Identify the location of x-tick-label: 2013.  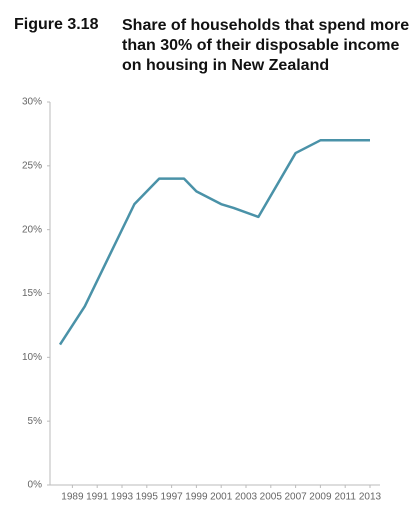
(370, 497).